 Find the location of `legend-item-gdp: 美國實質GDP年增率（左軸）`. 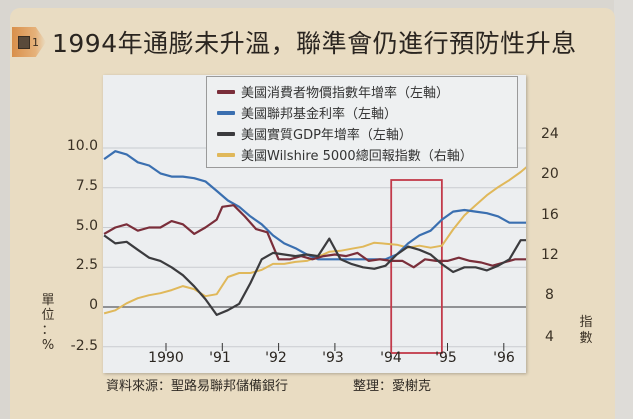

legend-item-gdp: 美國實質GDP年增率（左軸） is located at coordinates (367, 133).